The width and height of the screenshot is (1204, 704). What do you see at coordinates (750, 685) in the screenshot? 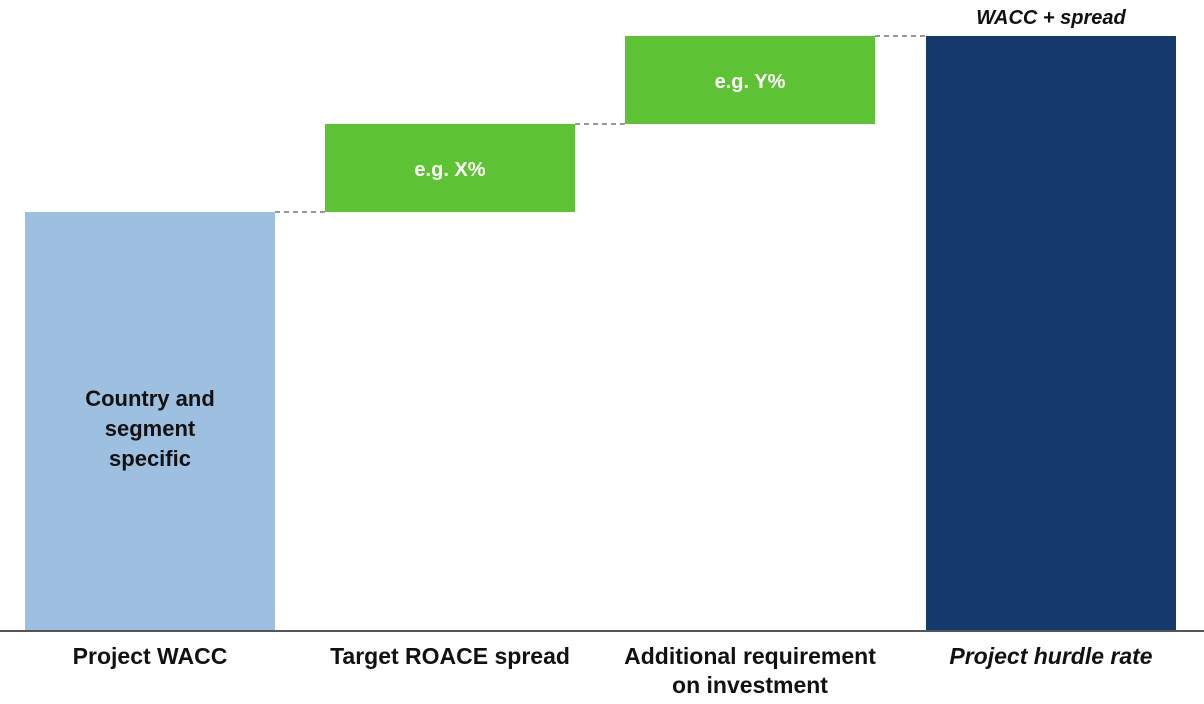
I see `category-label-3-line-2: on investment` at bounding box center [750, 685].